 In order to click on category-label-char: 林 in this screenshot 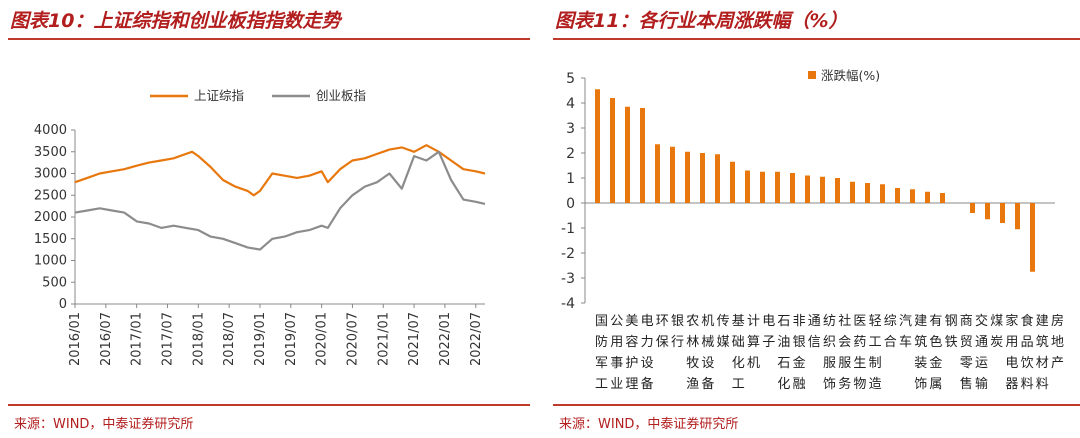, I will do `click(692, 342)`.